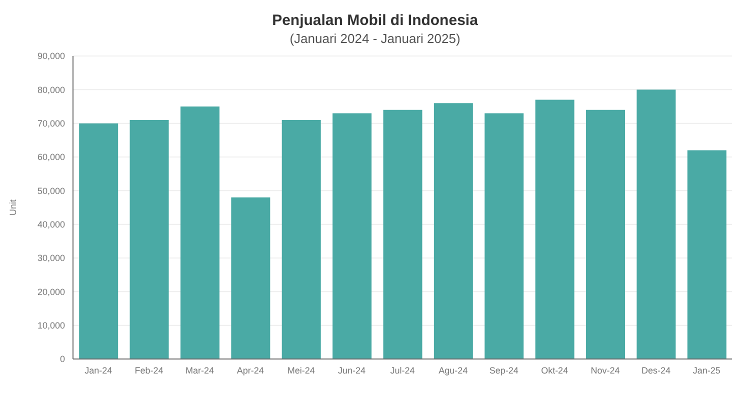 The width and height of the screenshot is (750, 400). I want to click on x-tick-label: Apr-24, so click(250, 370).